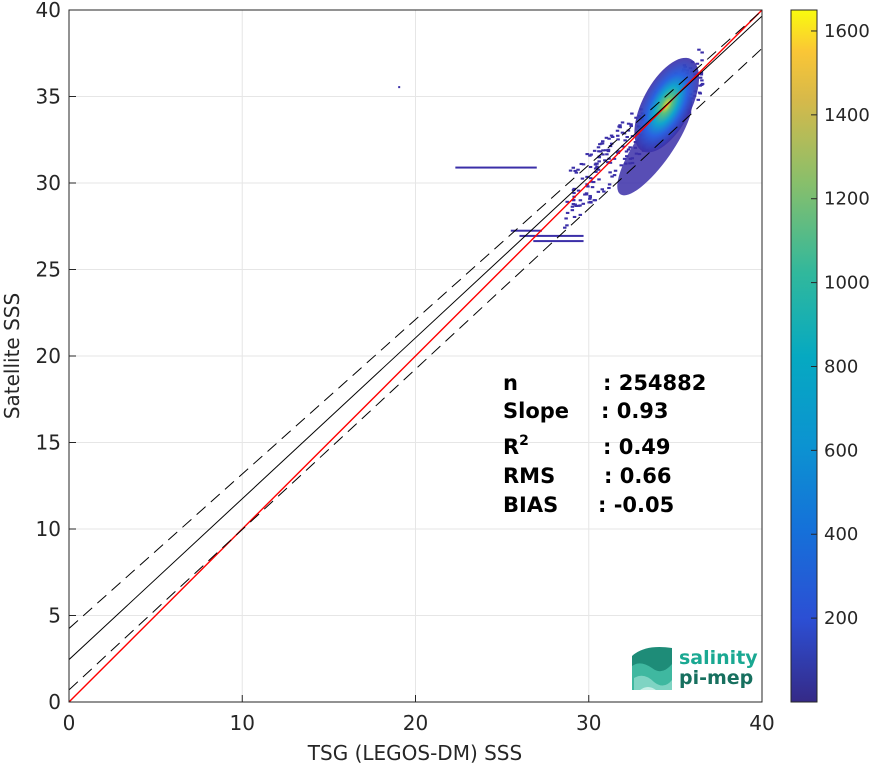 The image size is (879, 767). I want to click on x-tick-label: 10, so click(242, 723).